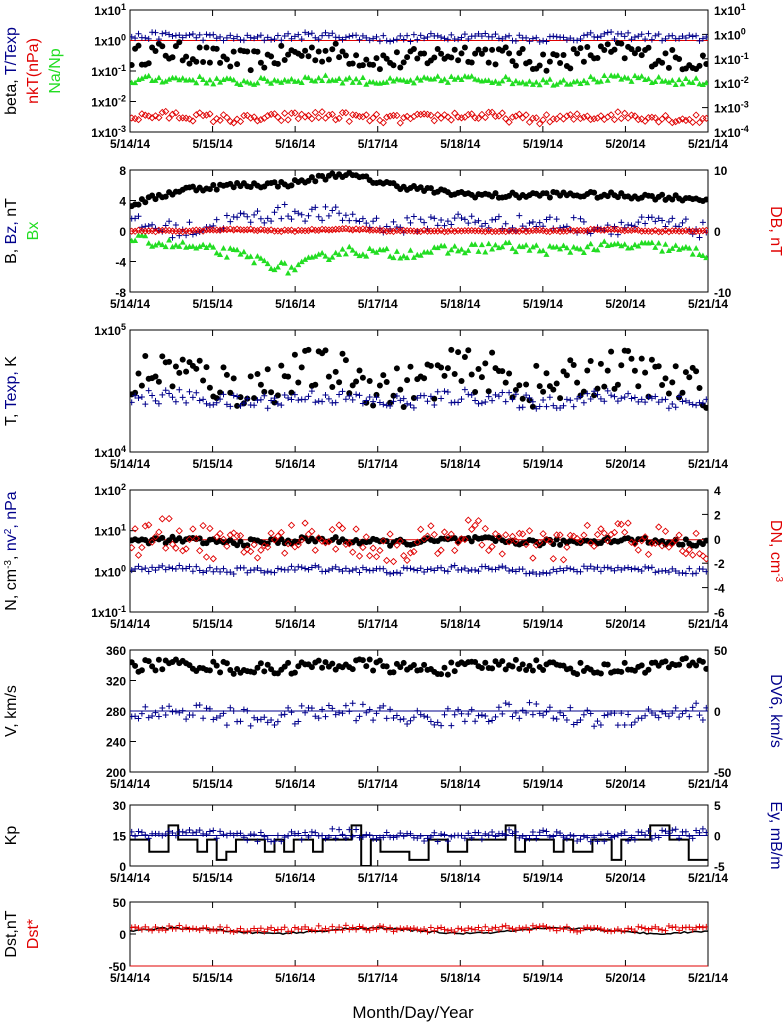 The width and height of the screenshot is (783, 1024). Describe the element at coordinates (413, 1012) in the screenshot. I see `x-axis-label: Month/Day/Year` at that location.